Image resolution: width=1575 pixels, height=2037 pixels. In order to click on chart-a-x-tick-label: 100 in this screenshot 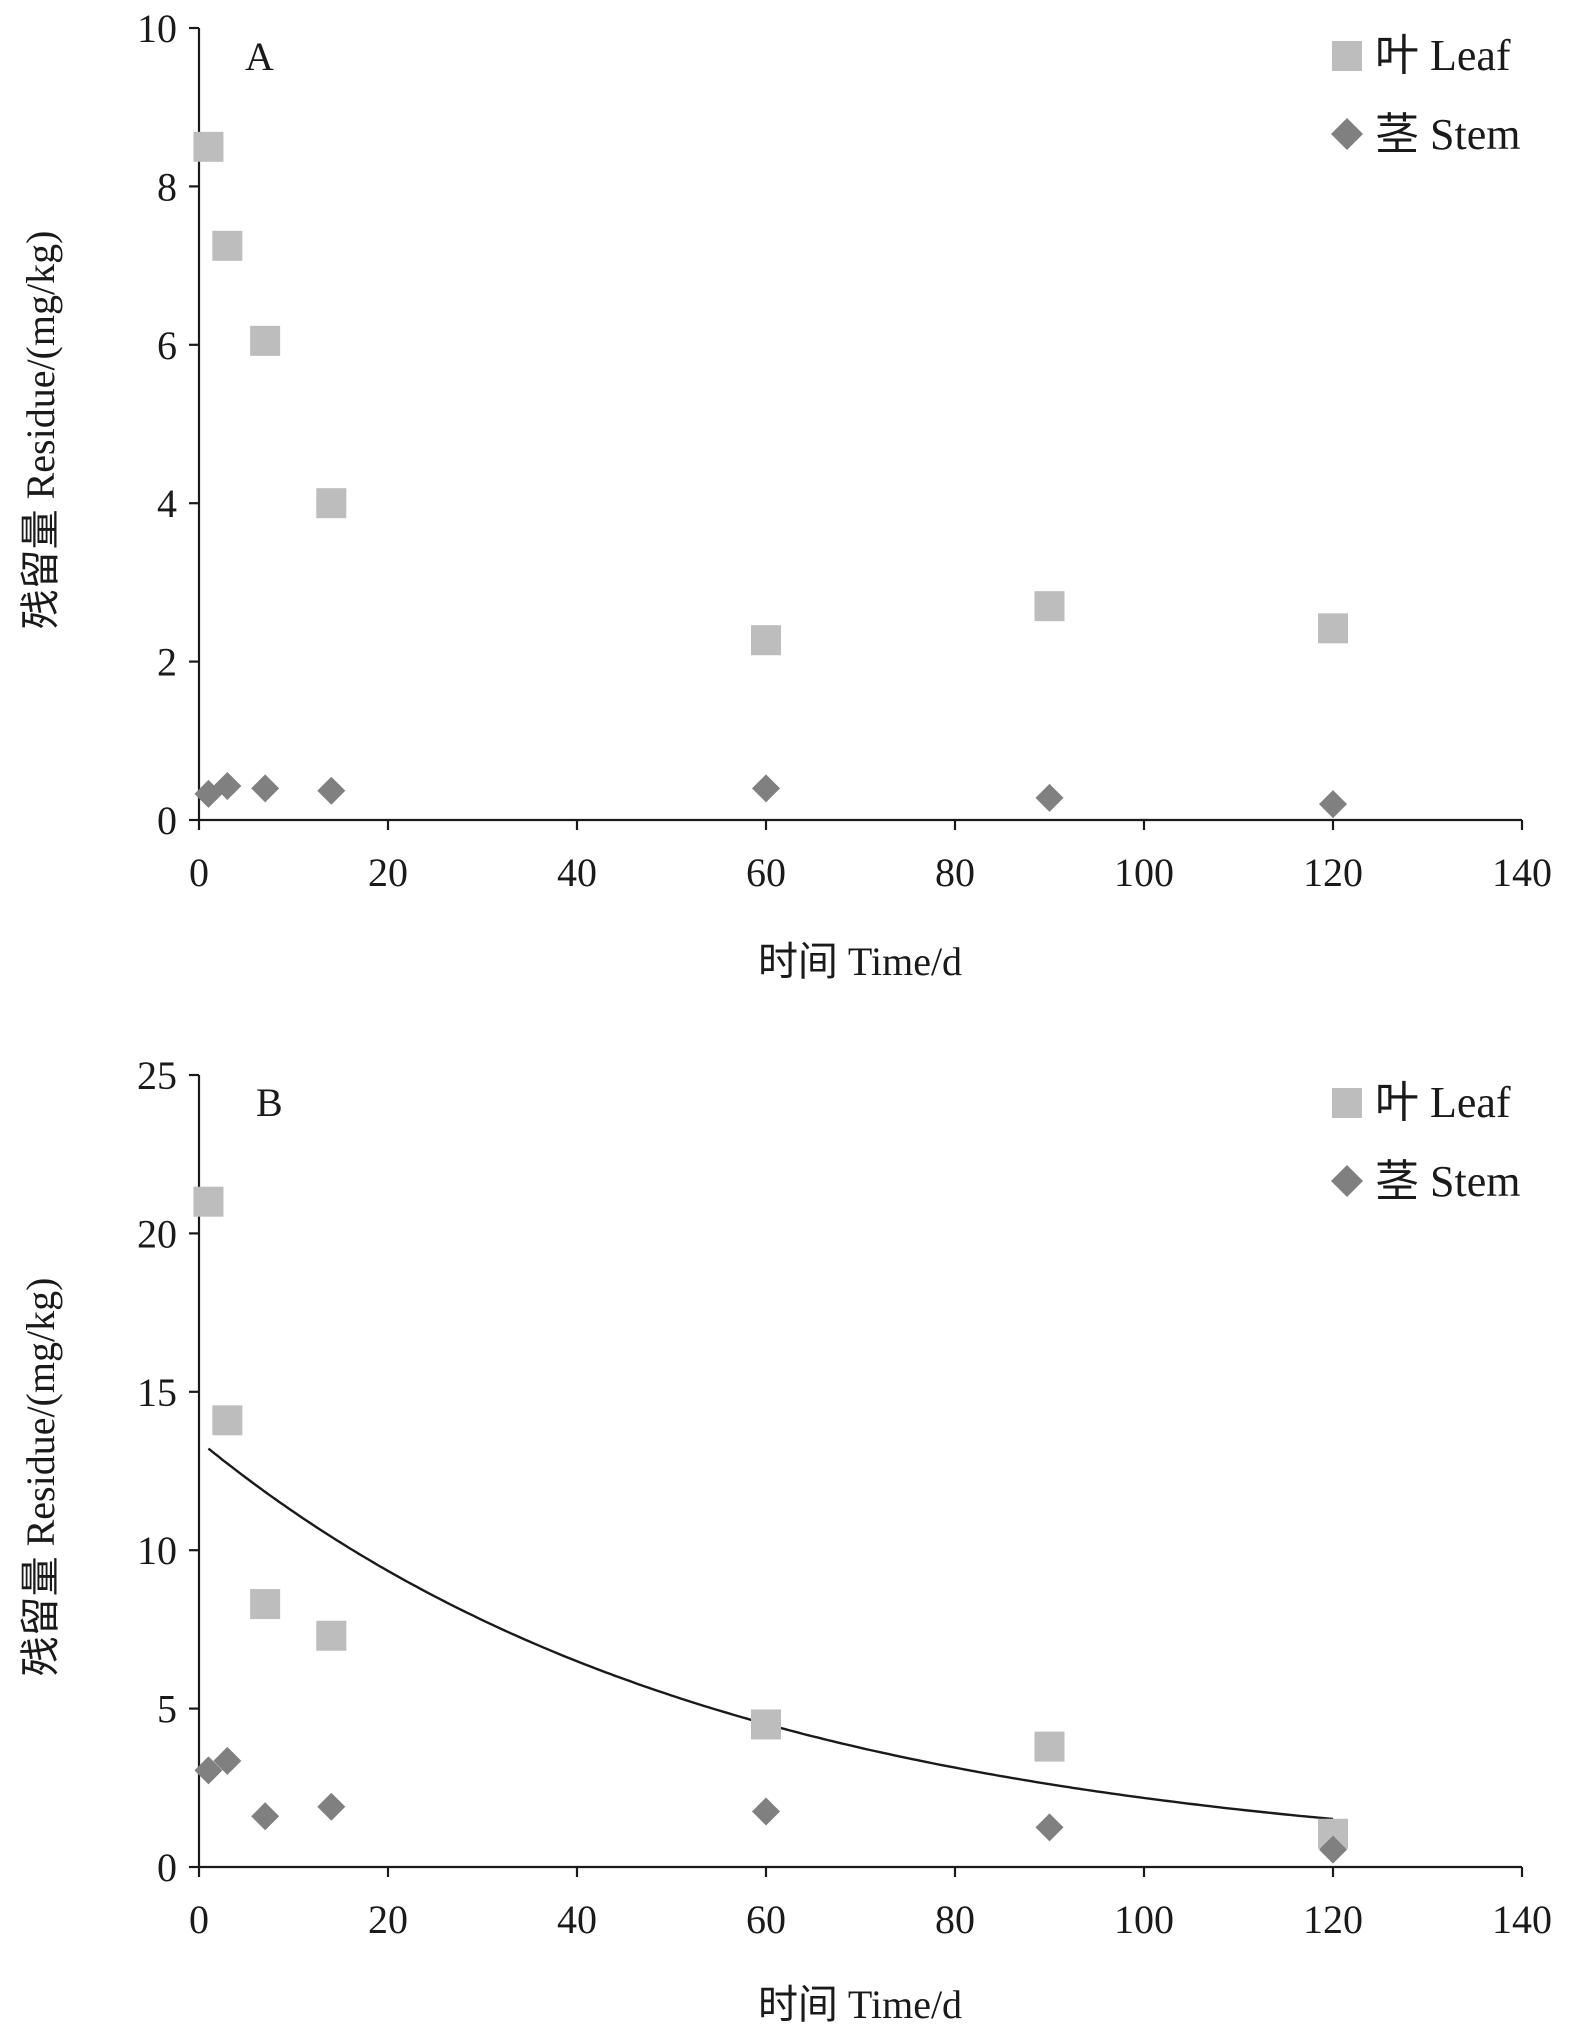, I will do `click(1144, 872)`.